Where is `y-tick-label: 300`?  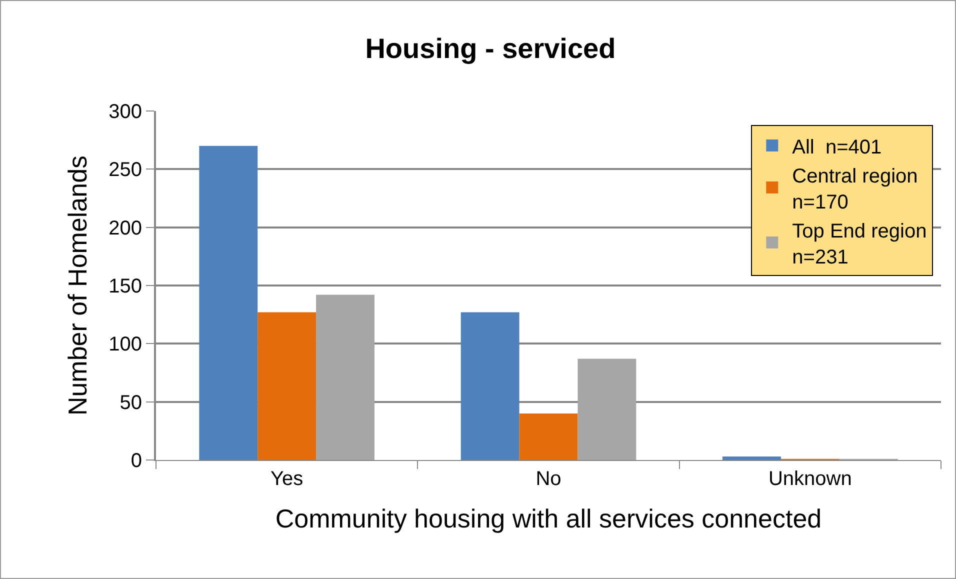 y-tick-label: 300 is located at coordinates (125, 112).